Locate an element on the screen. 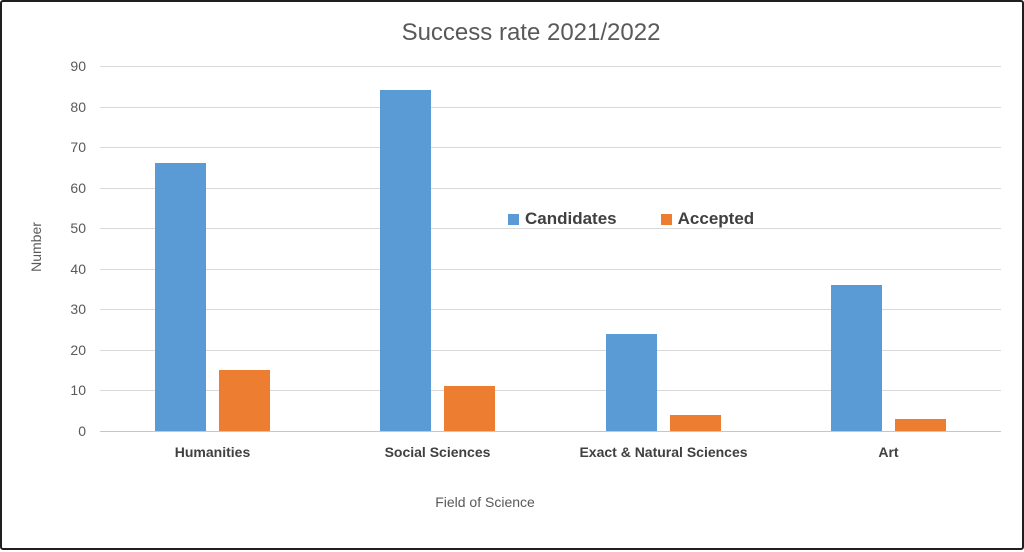 Image resolution: width=1024 pixels, height=552 pixels. y-tick-label: 70 is located at coordinates (78, 147).